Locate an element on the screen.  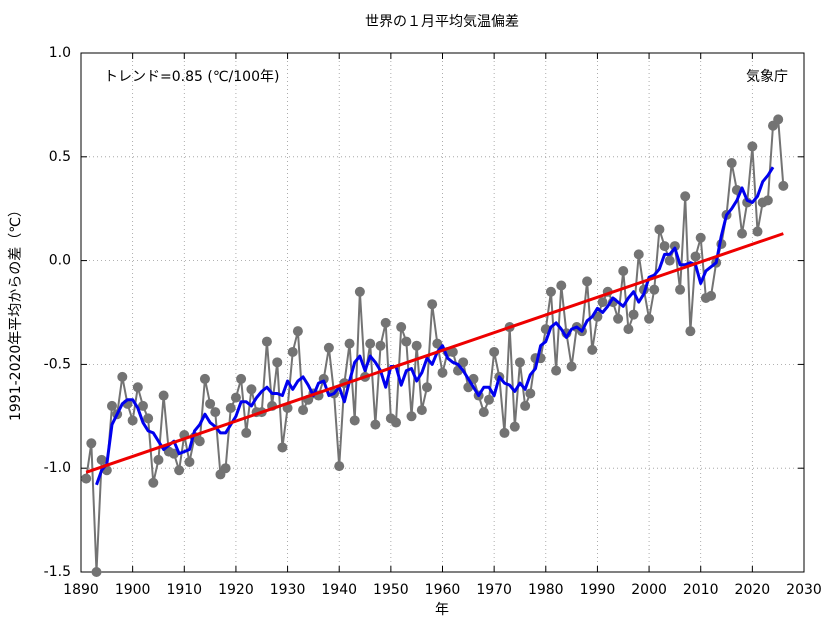
x-tick-label: 1890 is located at coordinates (81, 590).